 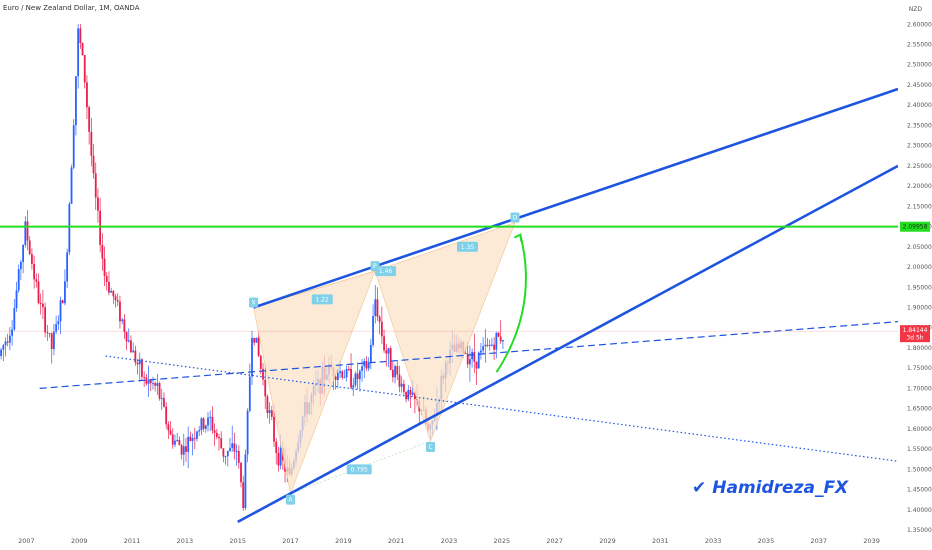 What do you see at coordinates (607, 541) in the screenshot?
I see `x-tick-label: 2029` at bounding box center [607, 541].